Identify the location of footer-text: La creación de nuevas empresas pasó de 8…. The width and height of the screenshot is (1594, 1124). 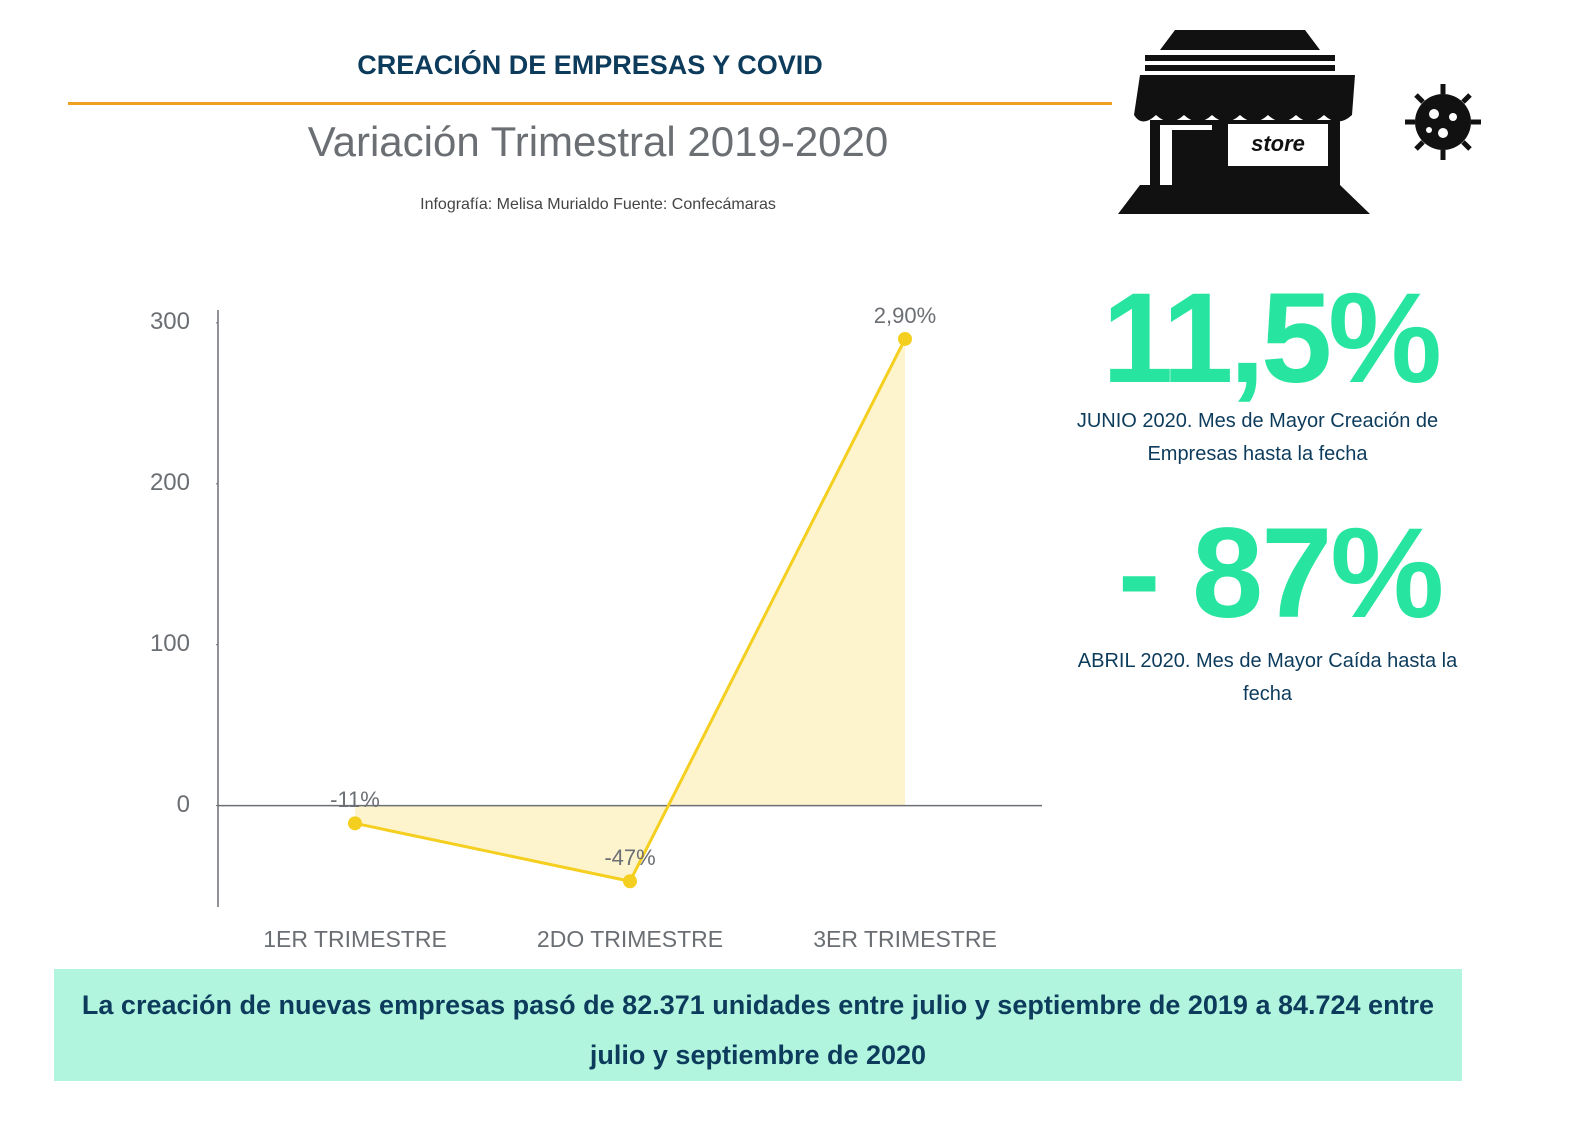
(758, 1030).